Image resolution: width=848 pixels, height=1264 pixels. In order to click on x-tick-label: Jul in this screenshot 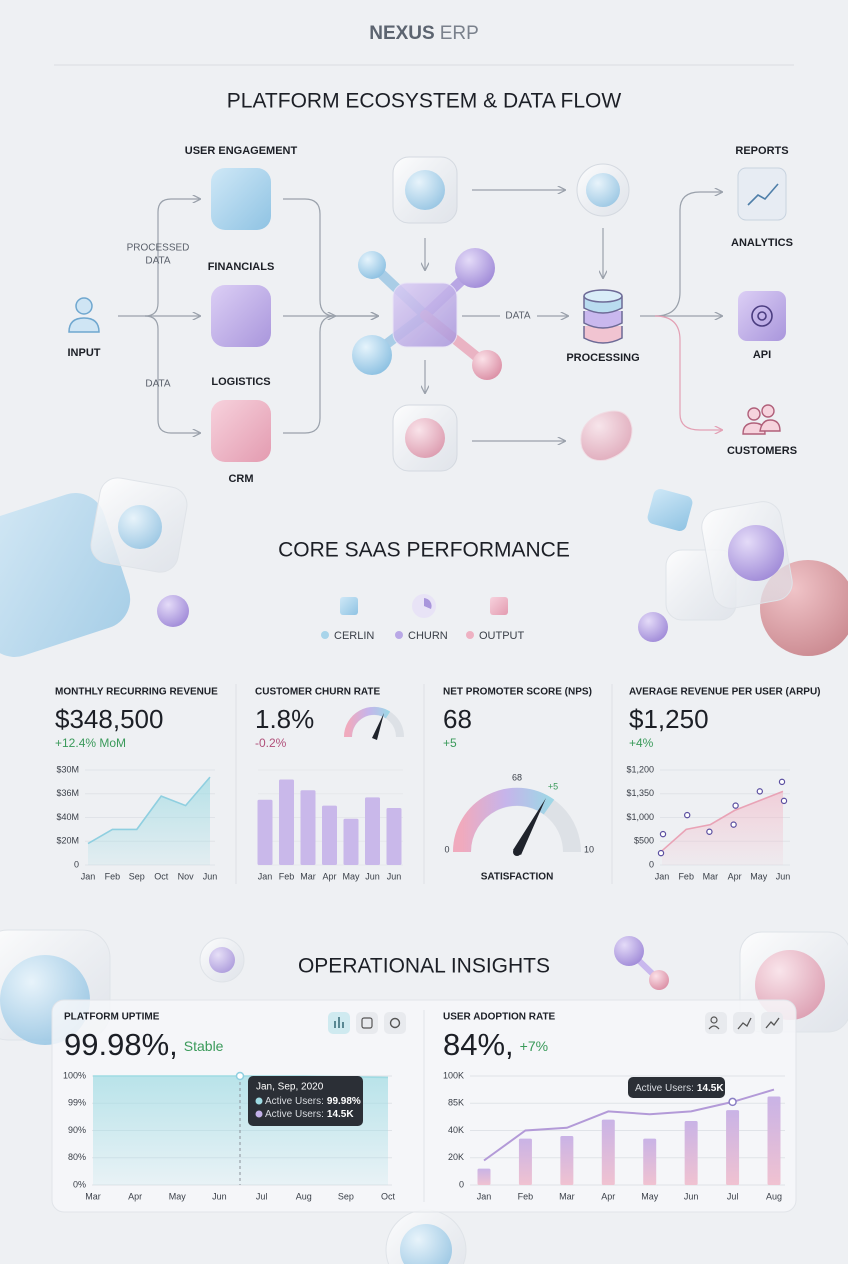, I will do `click(262, 1196)`.